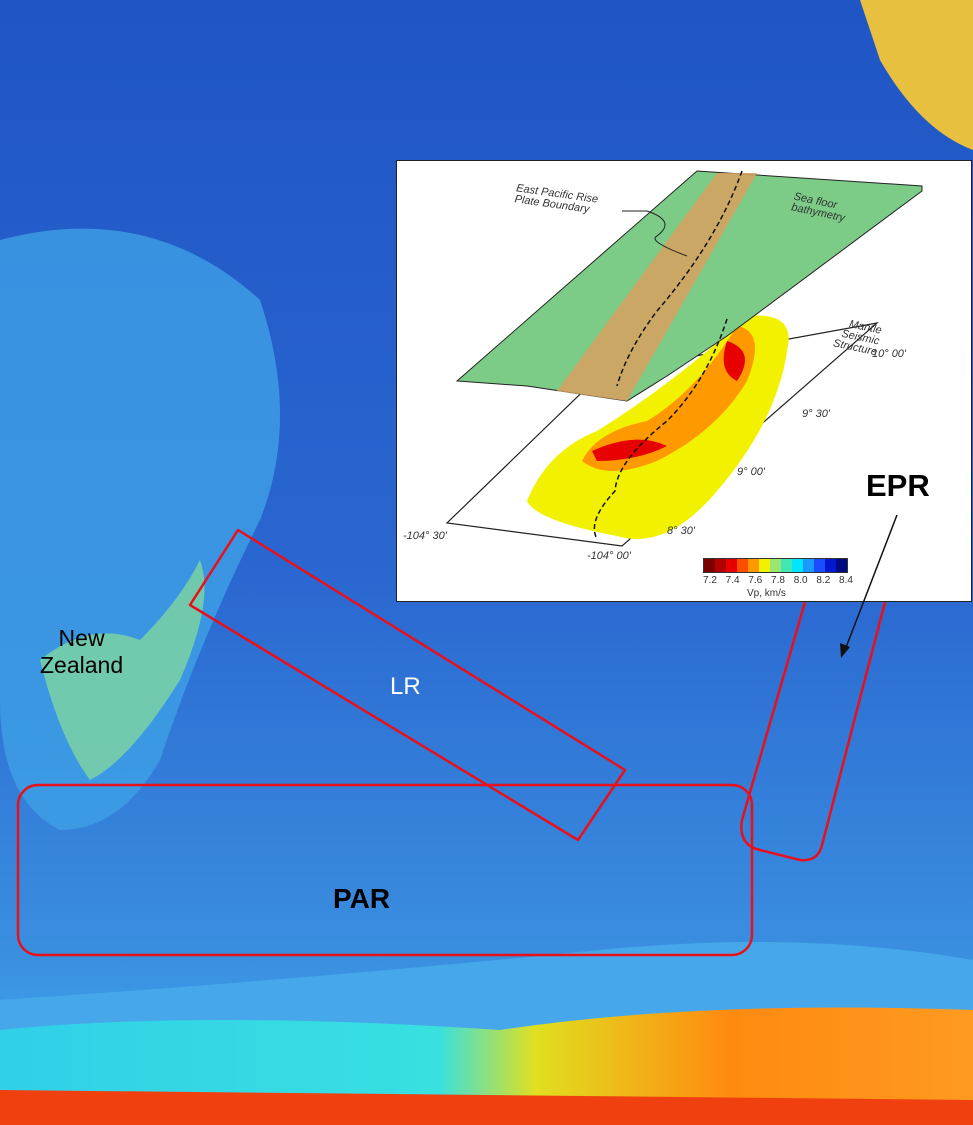  What do you see at coordinates (609, 556) in the screenshot?
I see `lon-tick-104-00: -104° 00'` at bounding box center [609, 556].